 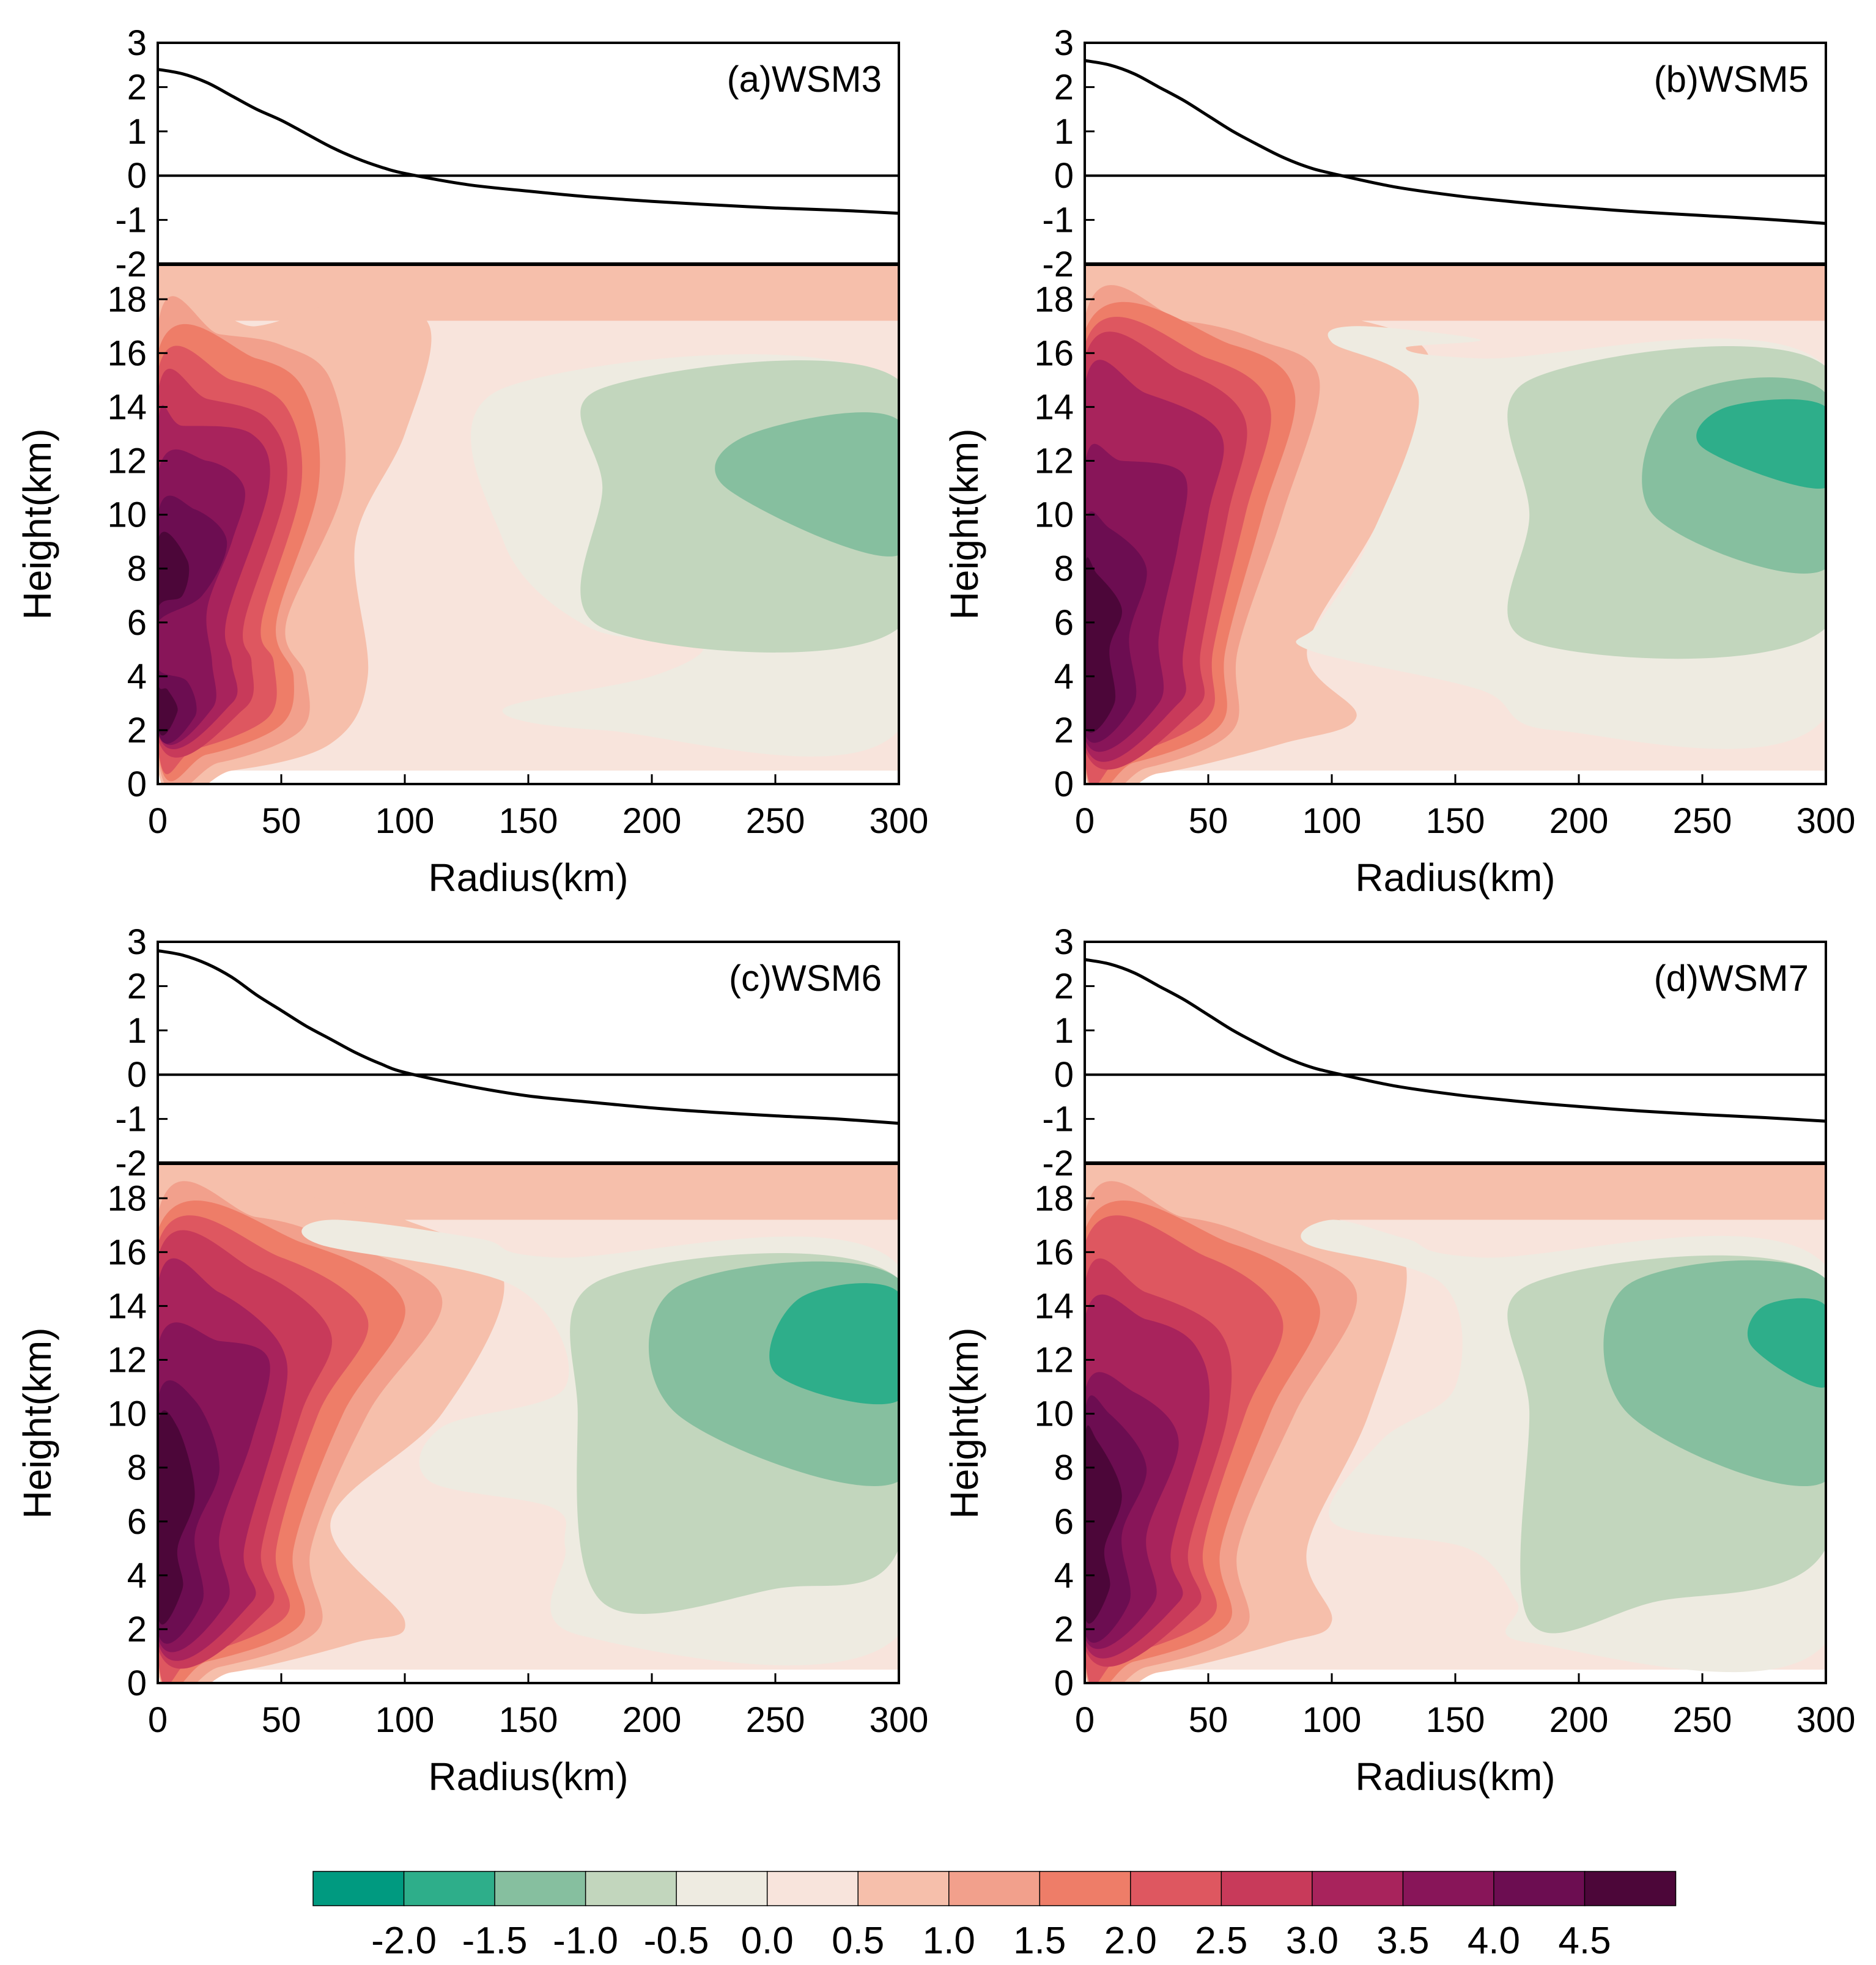 I want to click on colorbar-label: 2.0, so click(x=1130, y=1941).